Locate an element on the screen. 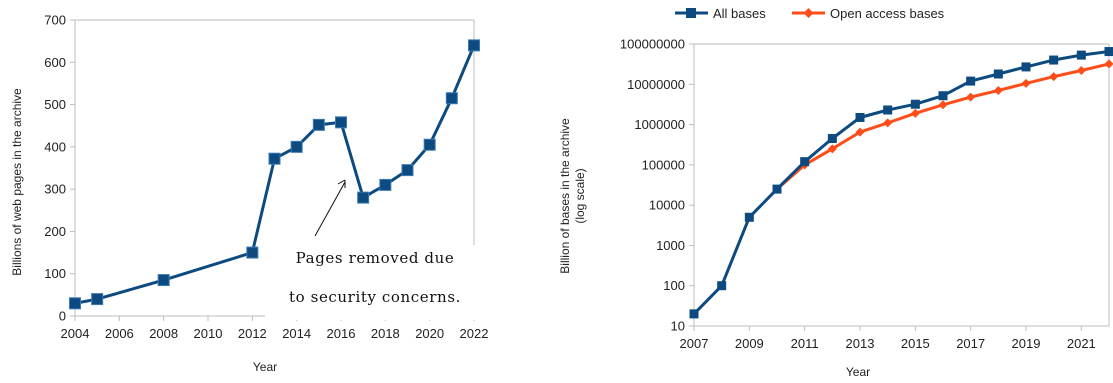  x-axis-label-right: Year is located at coordinates (858, 372).